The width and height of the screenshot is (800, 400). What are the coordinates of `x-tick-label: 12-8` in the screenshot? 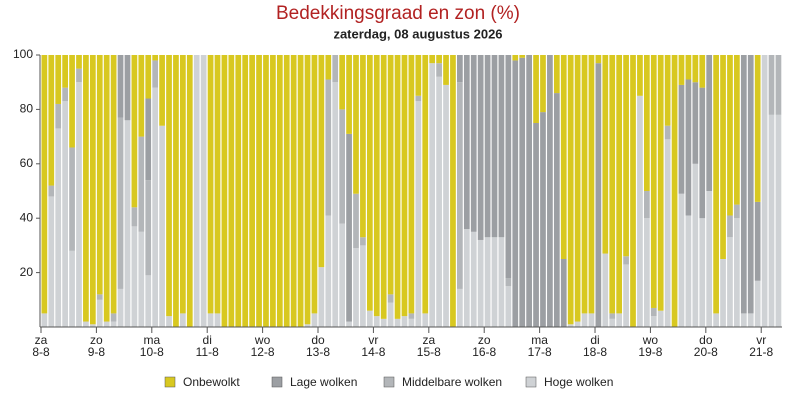 It's located at (263, 352).